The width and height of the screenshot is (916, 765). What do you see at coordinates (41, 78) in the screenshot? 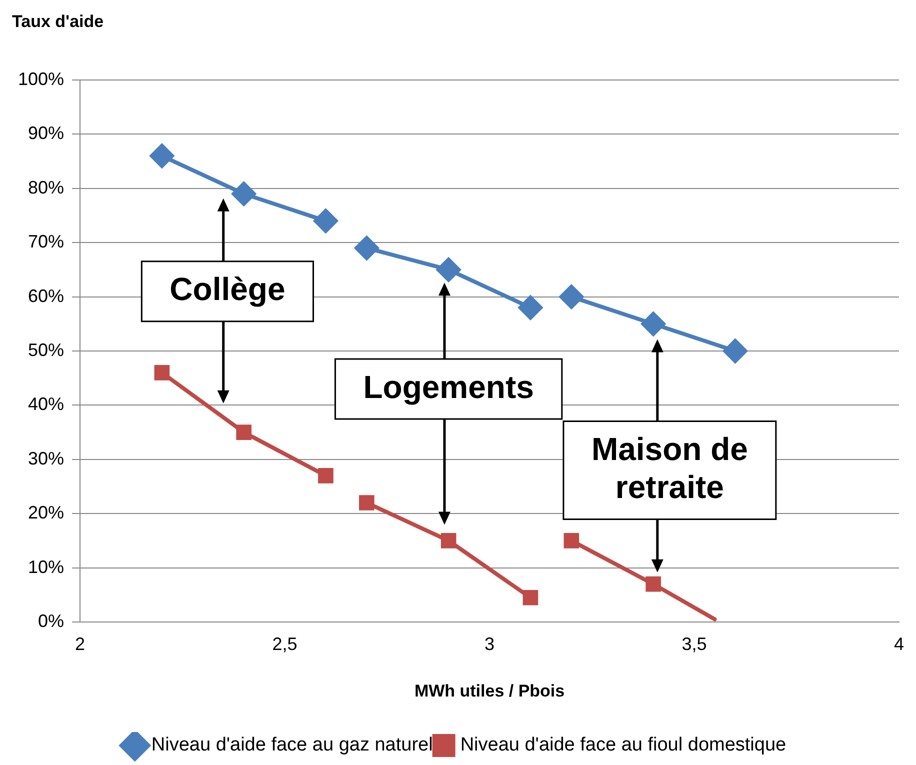
I see `y-tick-label: 100%` at bounding box center [41, 78].